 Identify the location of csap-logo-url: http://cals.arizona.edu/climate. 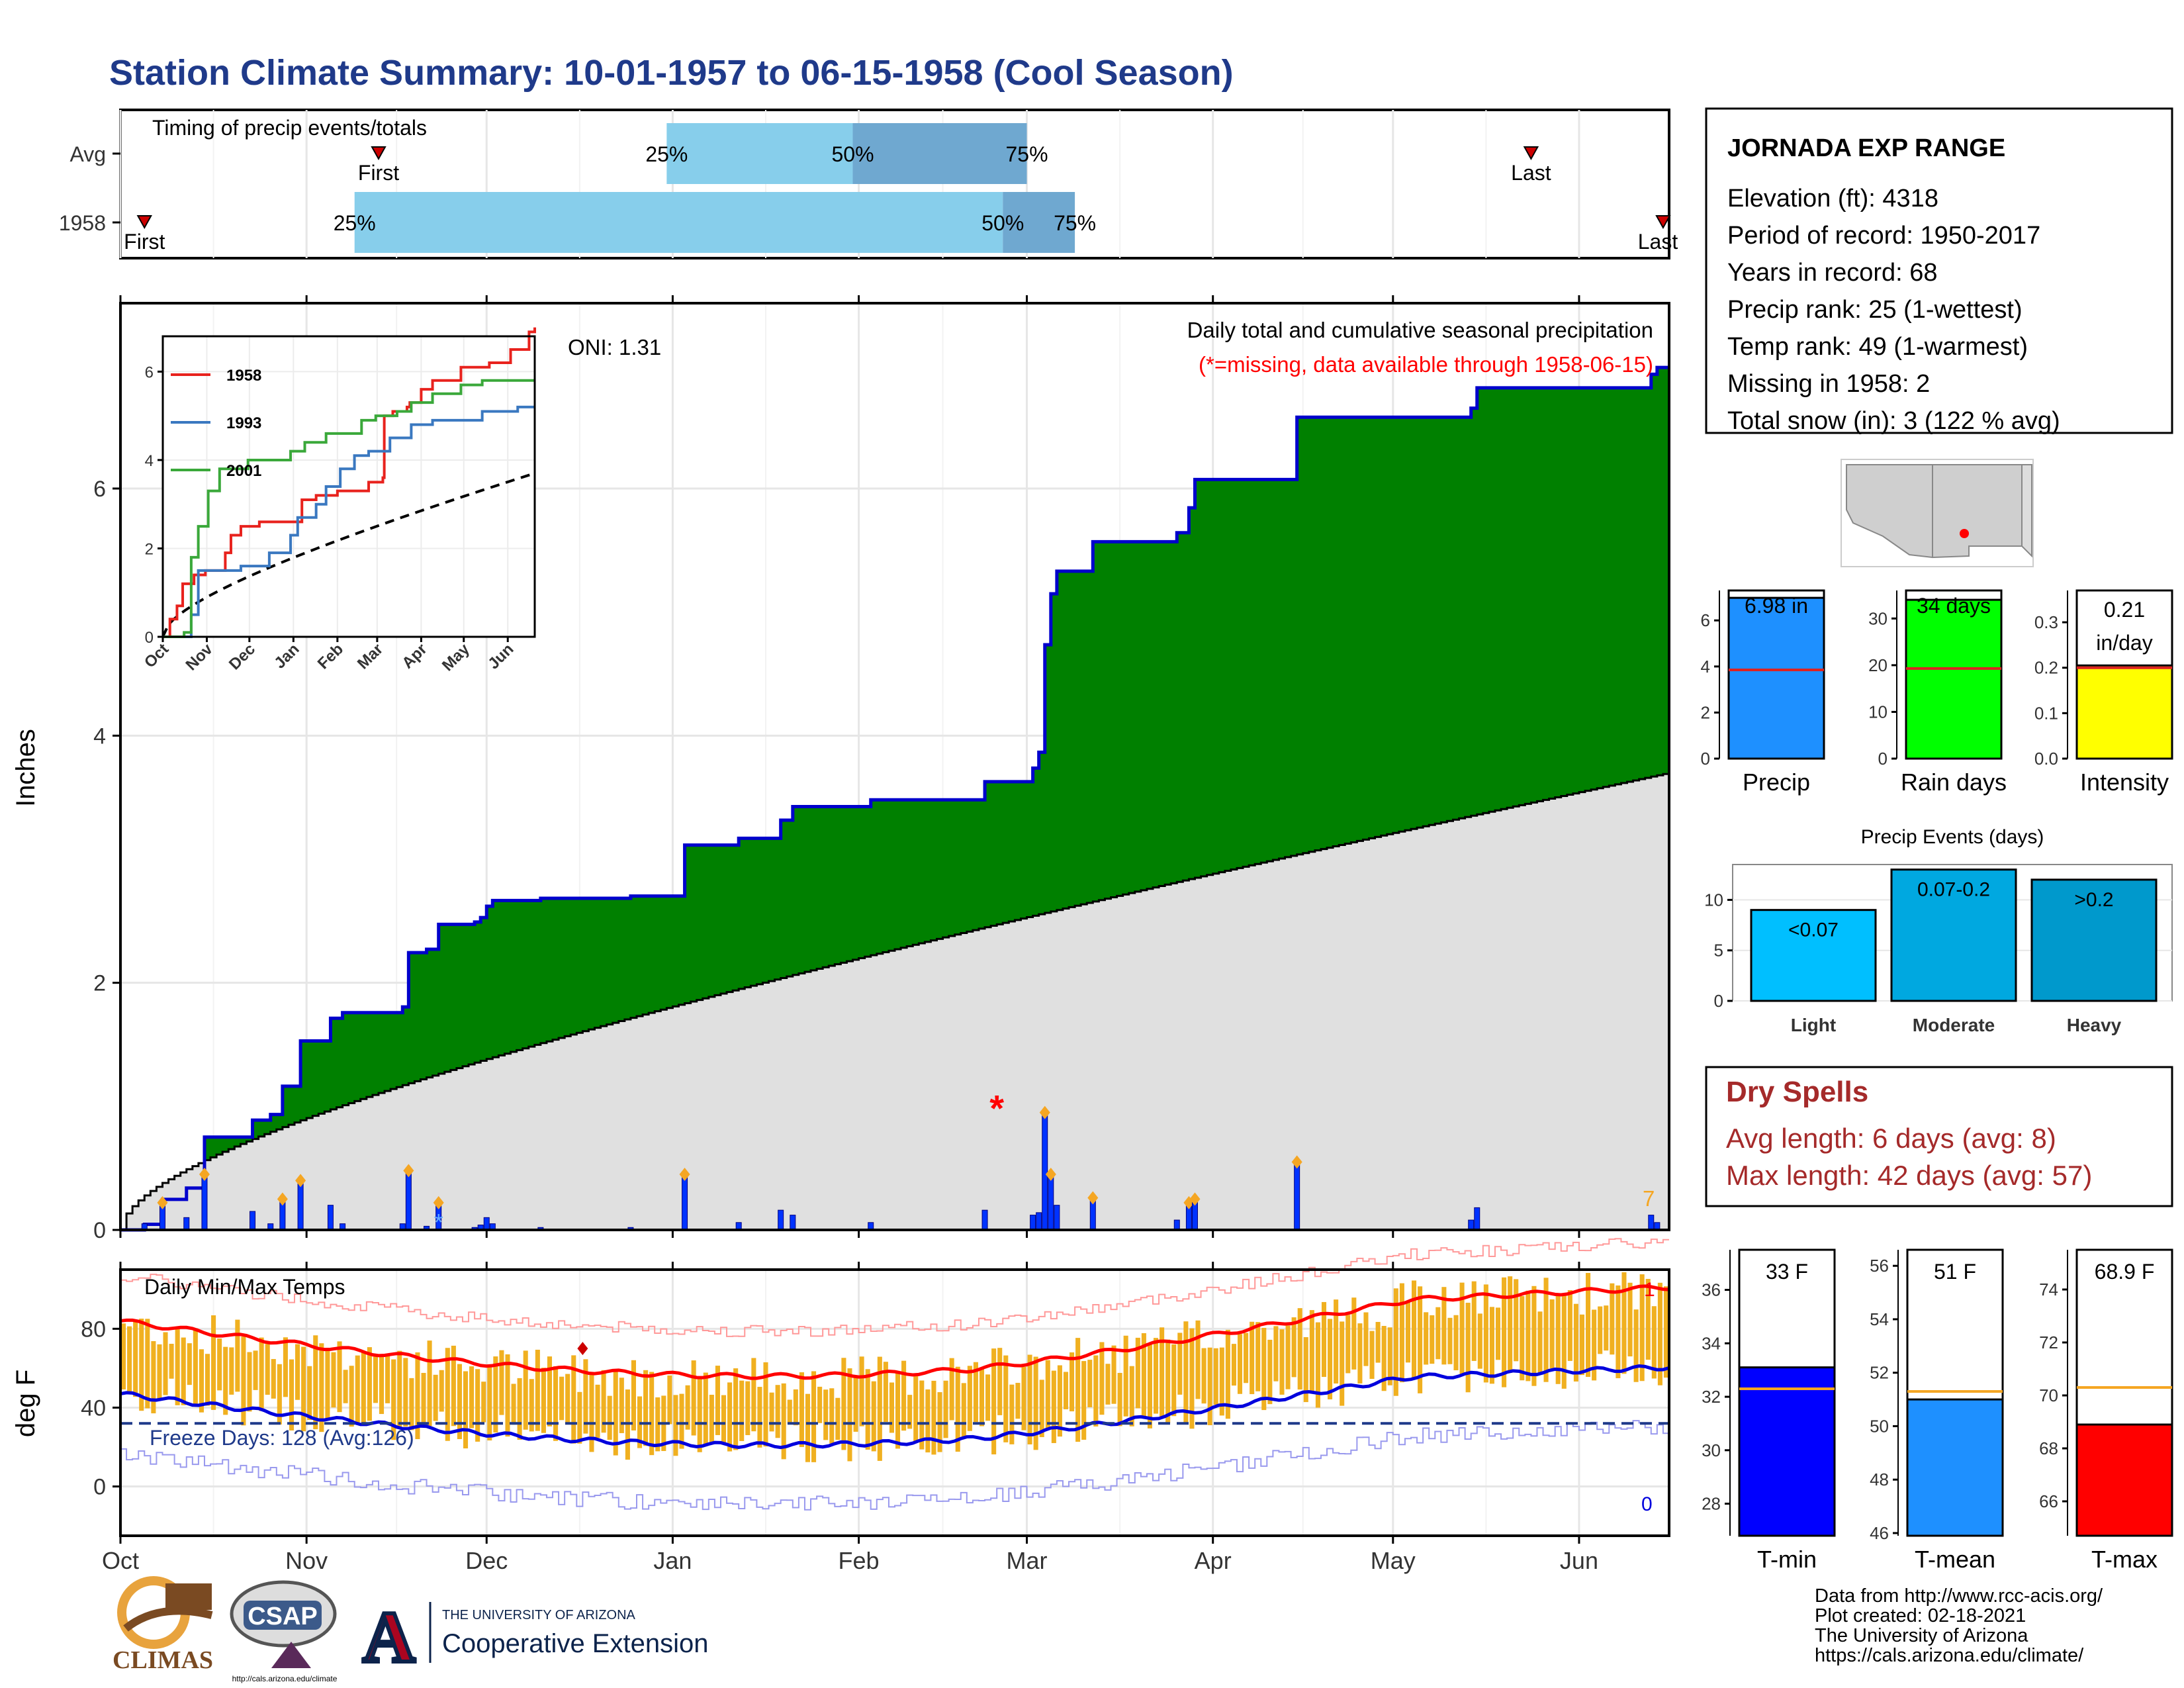
(285, 1678).